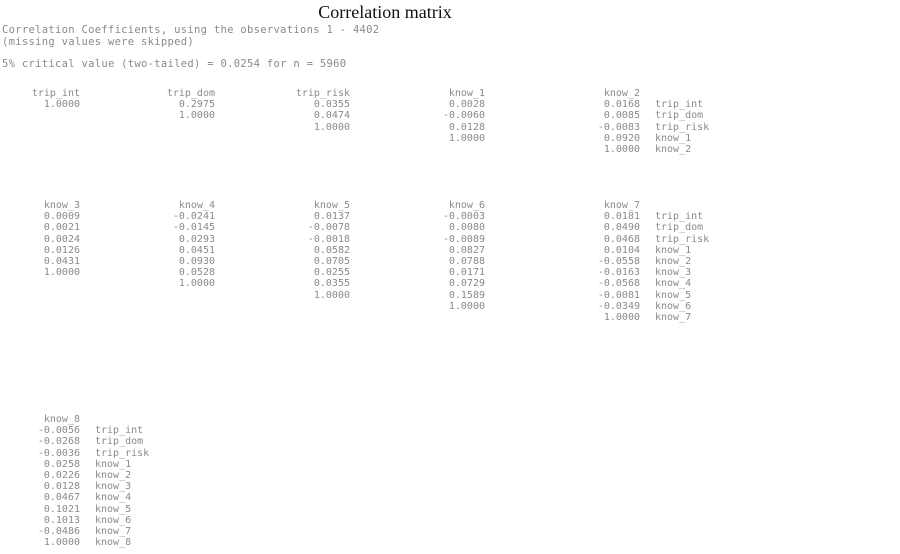  Describe the element at coordinates (61, 464) in the screenshot. I see `cell-value: 0.0258` at that location.